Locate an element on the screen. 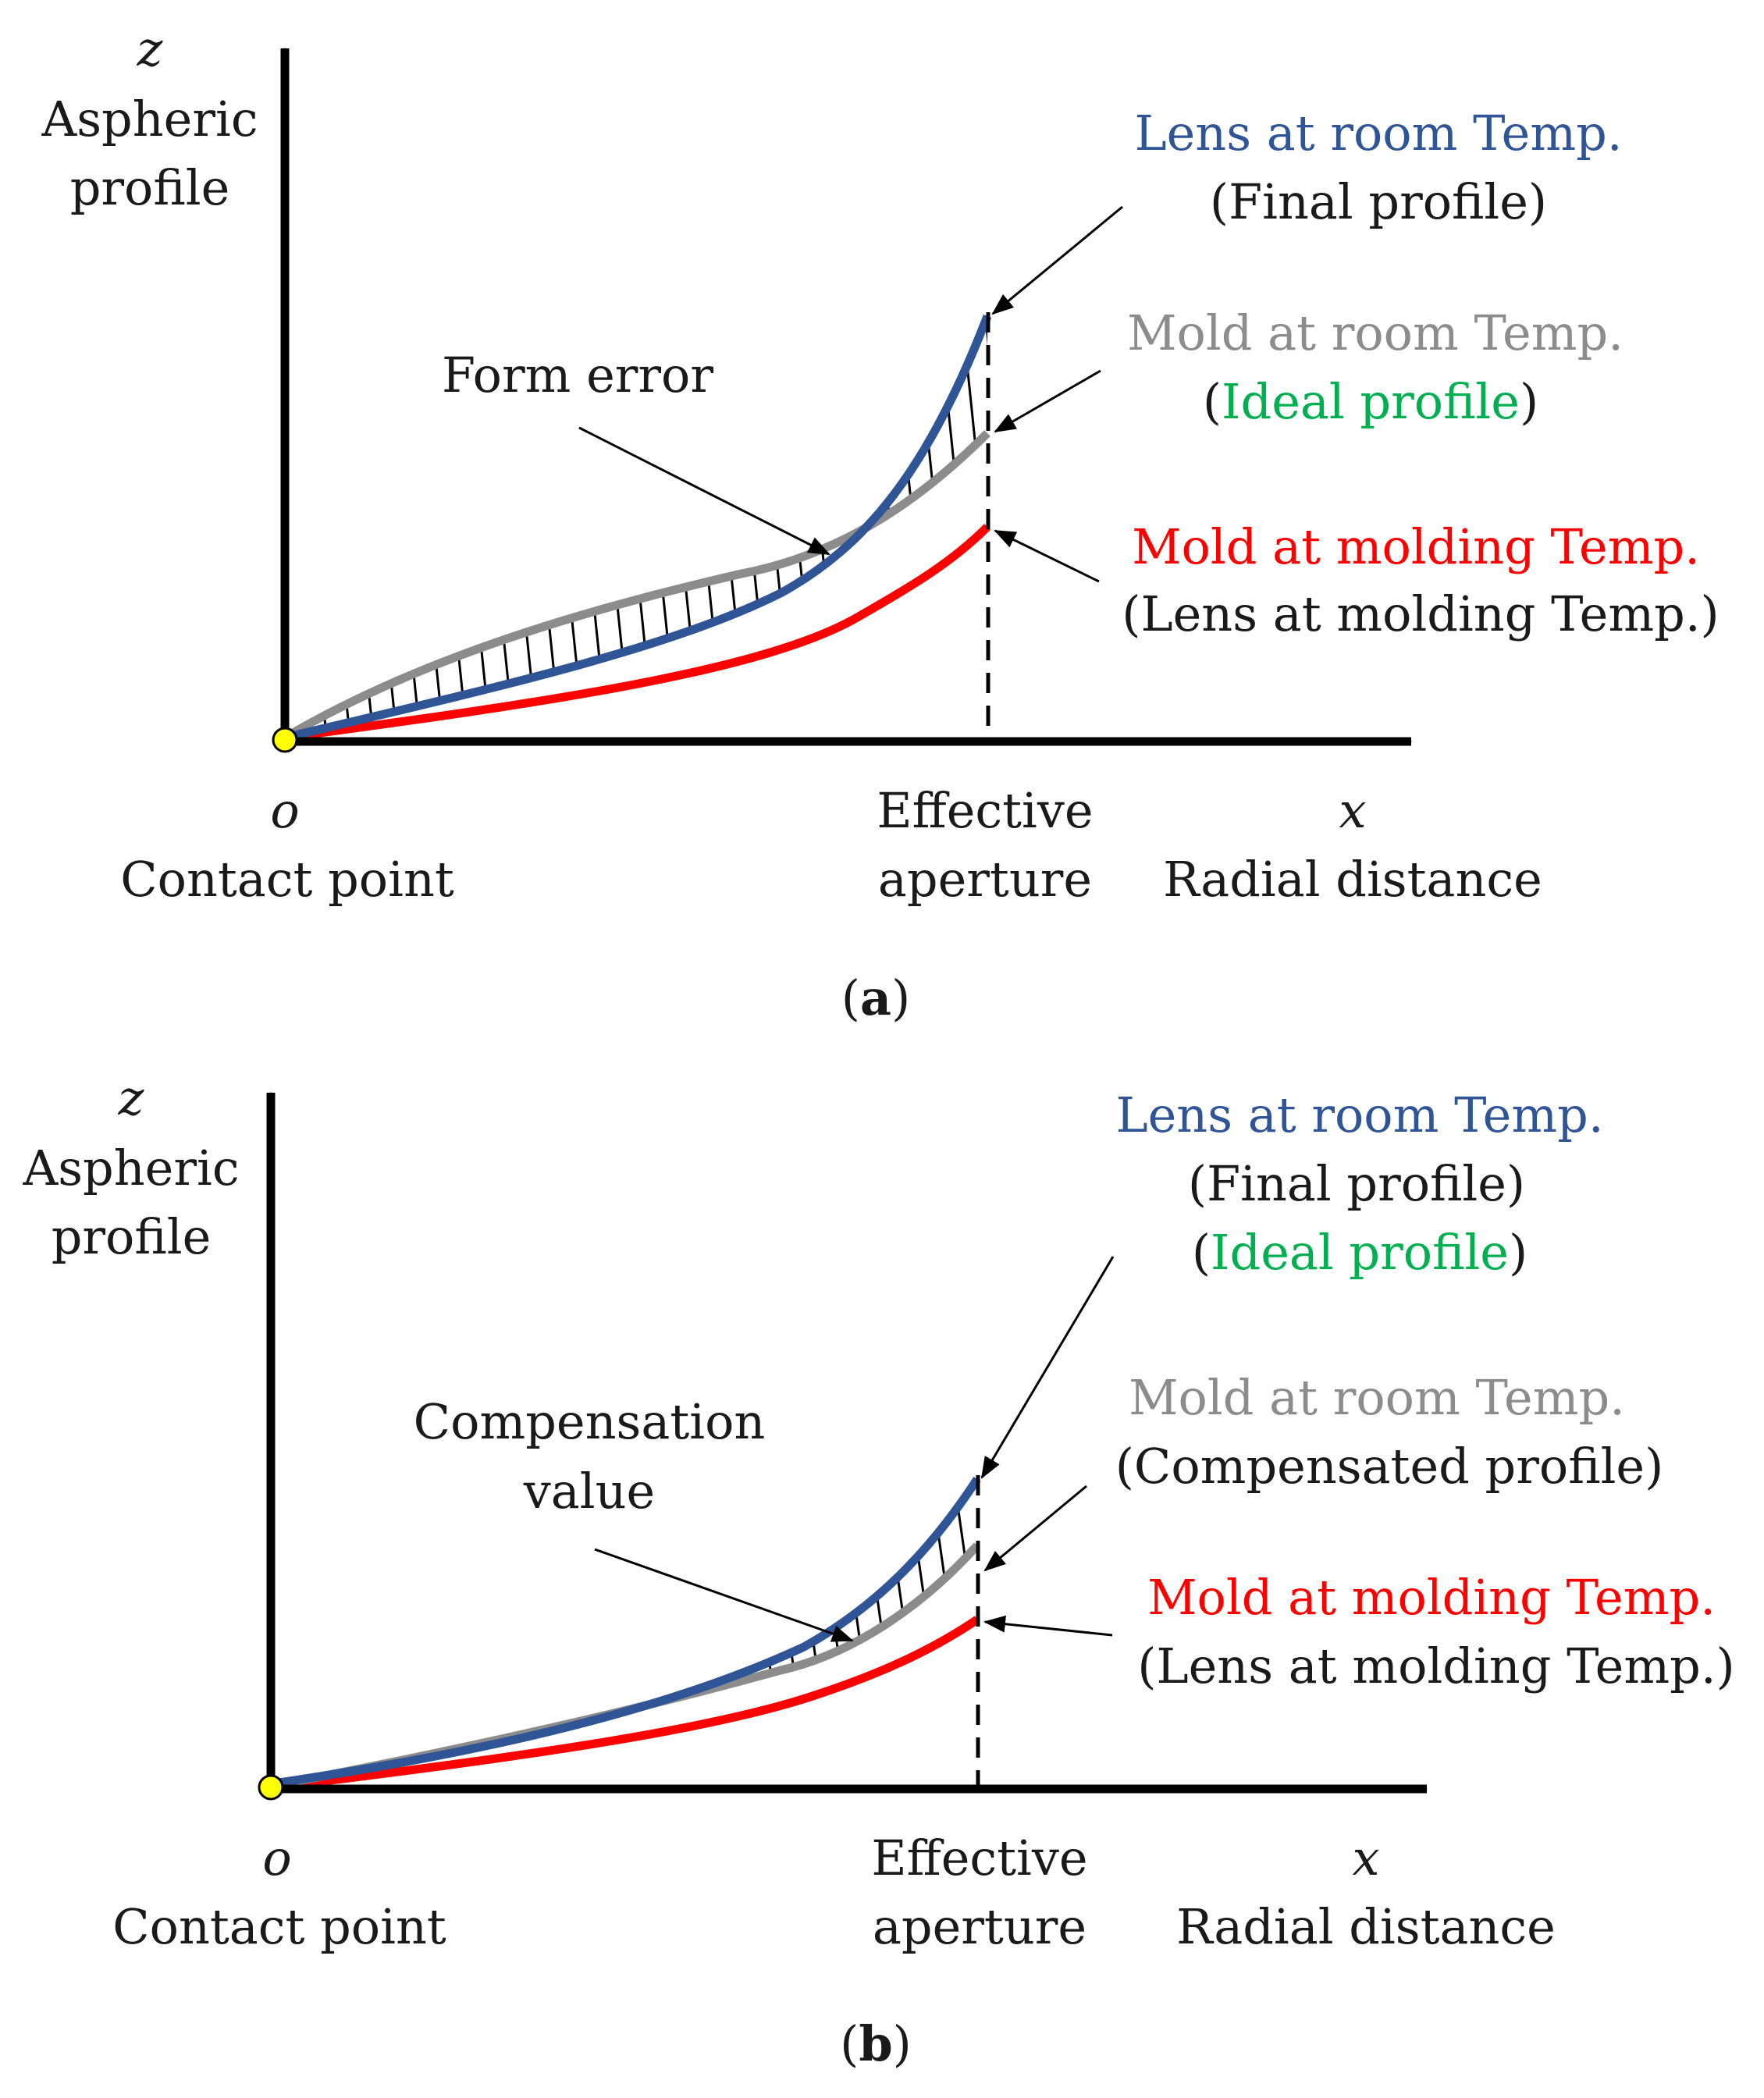 The image size is (1764, 2098). legend-mold-room-note: (Ideal profile) is located at coordinates (1370, 401).